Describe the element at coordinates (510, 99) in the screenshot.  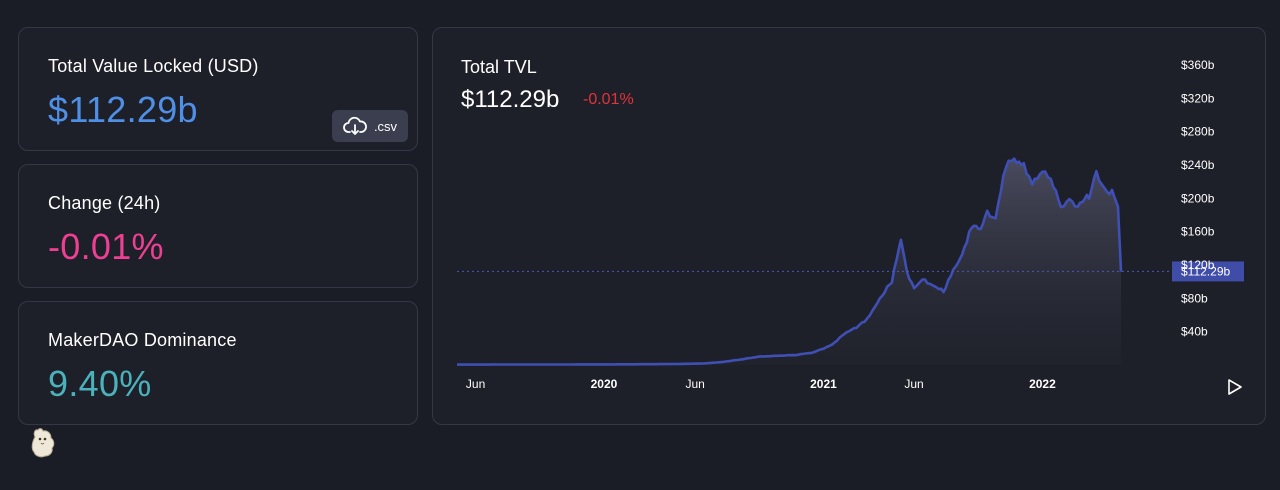
I see `chart-value: $112.29b` at that location.